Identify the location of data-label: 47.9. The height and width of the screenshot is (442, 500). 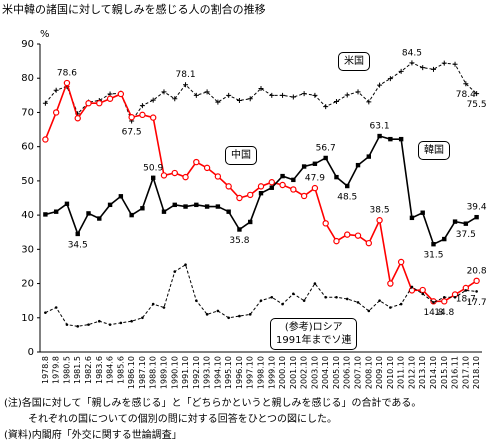
(315, 179).